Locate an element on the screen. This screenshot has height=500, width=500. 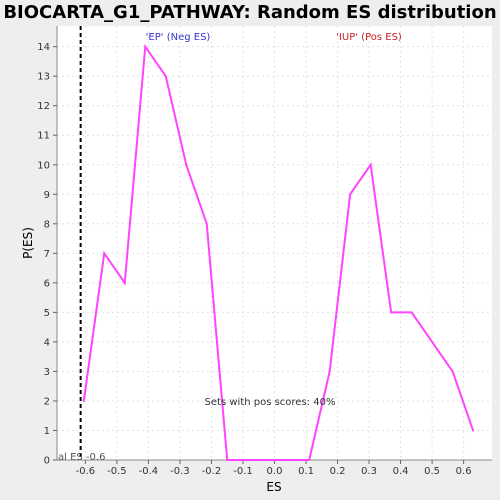
y-tick-label: 12 is located at coordinates (43, 106).